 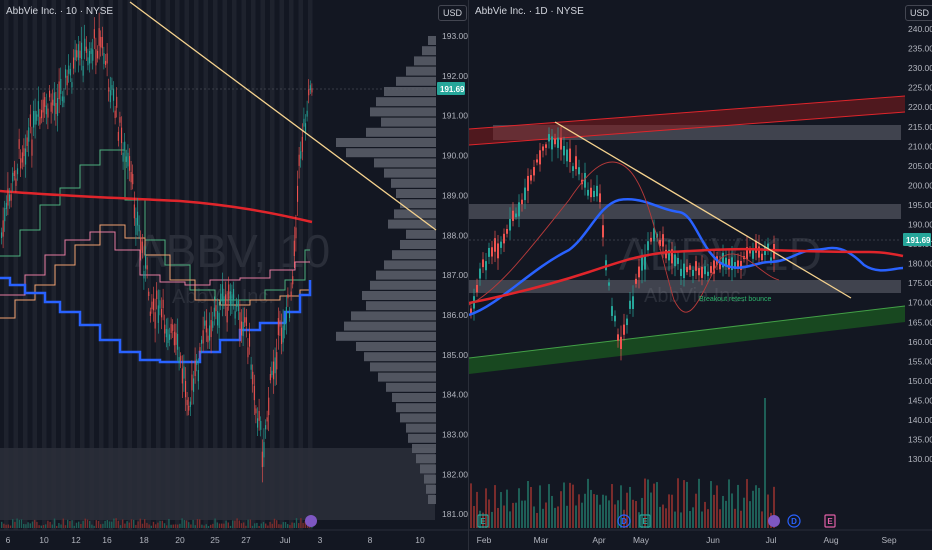 What do you see at coordinates (76, 540) in the screenshot?
I see `time-tick: 12` at bounding box center [76, 540].